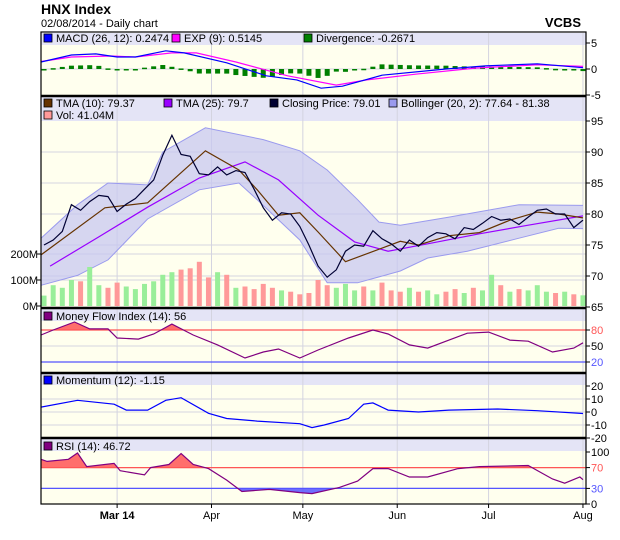  What do you see at coordinates (85, 116) in the screenshot?
I see `vol-legend-label: Vol: 41.04M` at bounding box center [85, 116].